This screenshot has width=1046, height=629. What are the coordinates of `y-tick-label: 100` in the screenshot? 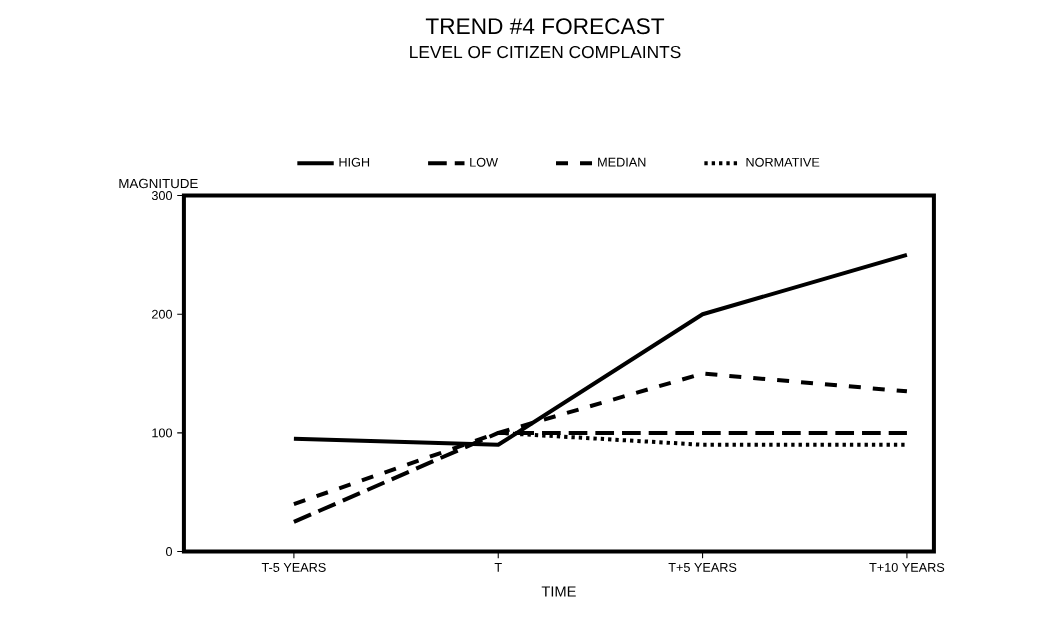 It's located at (162, 433).